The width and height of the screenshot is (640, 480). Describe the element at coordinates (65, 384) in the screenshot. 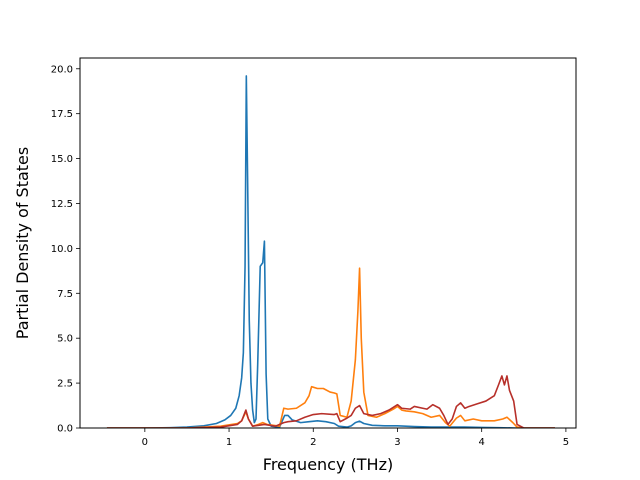

I see `y-tick-label: 2.5` at that location.